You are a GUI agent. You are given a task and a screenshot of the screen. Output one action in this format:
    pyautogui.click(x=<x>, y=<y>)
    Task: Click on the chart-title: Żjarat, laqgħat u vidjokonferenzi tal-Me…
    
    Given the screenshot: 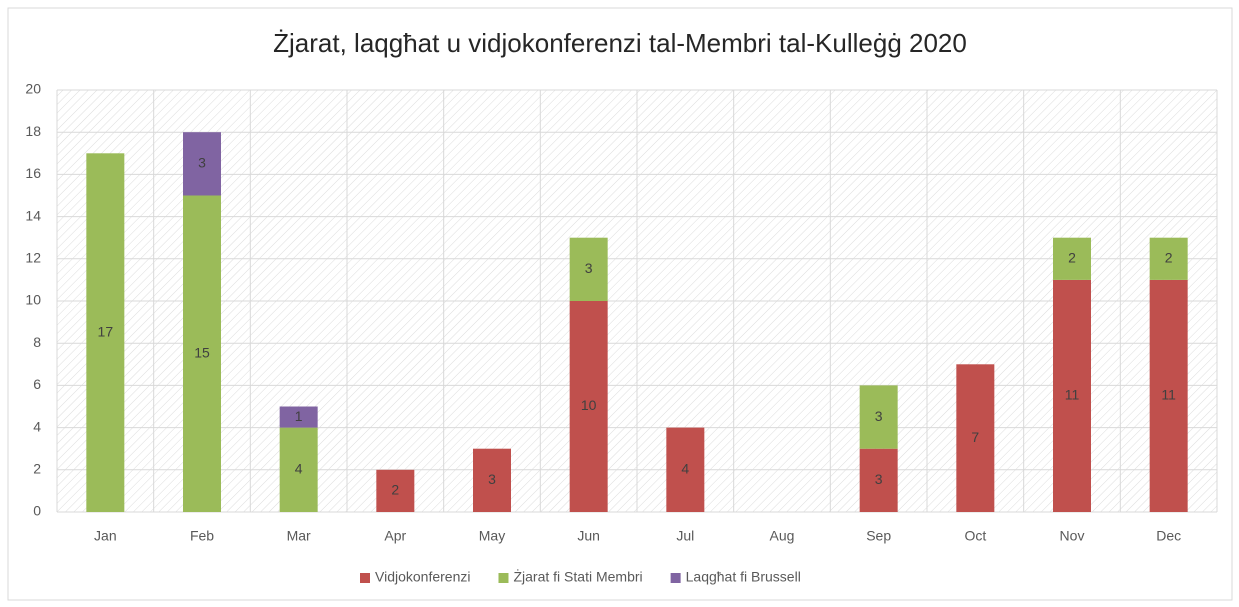 What is the action you would take?
    pyautogui.click(x=620, y=43)
    